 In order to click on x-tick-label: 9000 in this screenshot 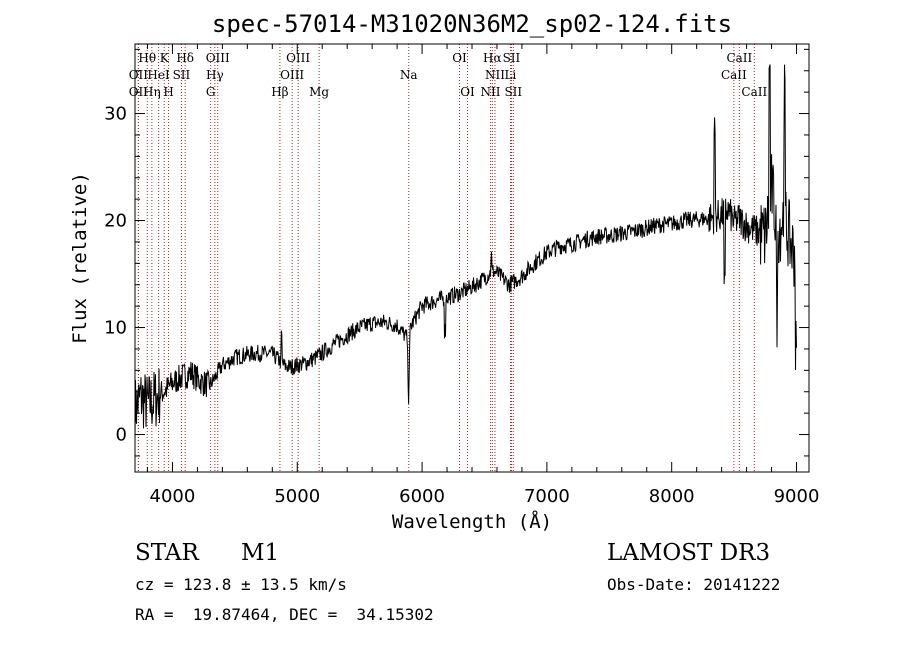, I will do `click(797, 496)`.